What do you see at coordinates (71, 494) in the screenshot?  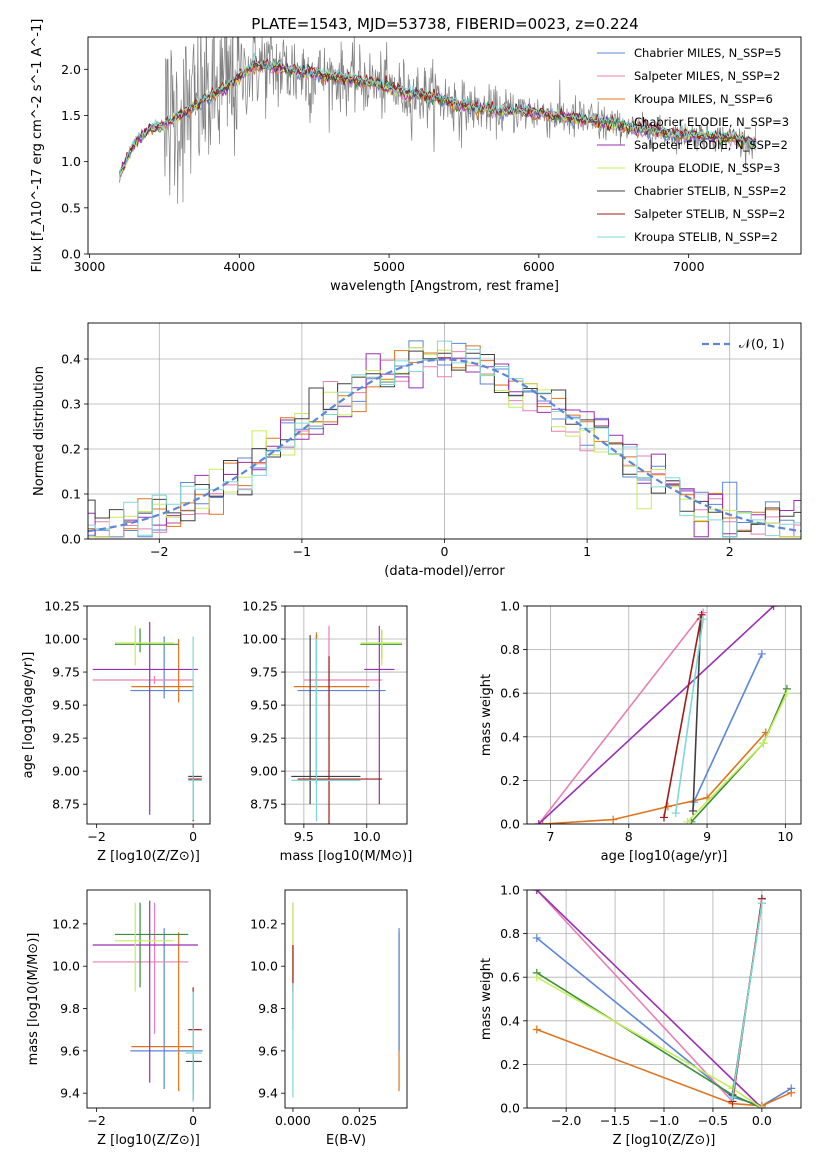 I see `y-tick-label: 0.1` at bounding box center [71, 494].